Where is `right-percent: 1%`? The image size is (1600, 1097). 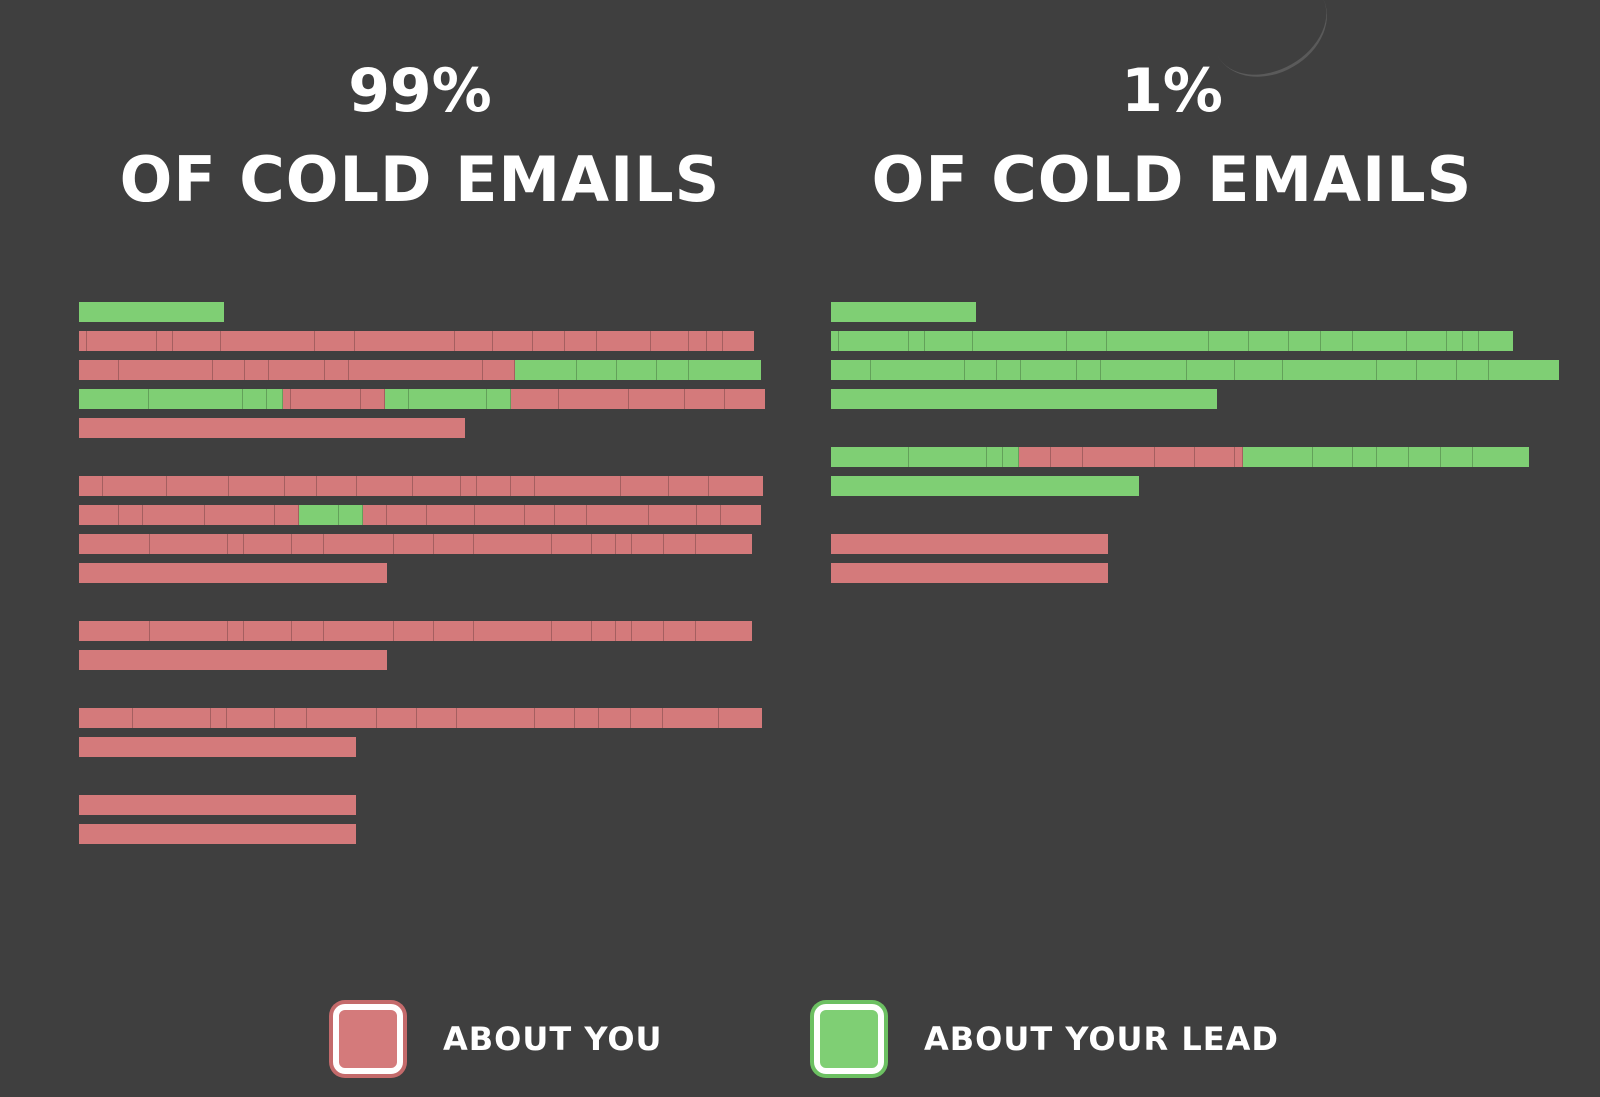
right-percent: 1% is located at coordinates (1172, 91).